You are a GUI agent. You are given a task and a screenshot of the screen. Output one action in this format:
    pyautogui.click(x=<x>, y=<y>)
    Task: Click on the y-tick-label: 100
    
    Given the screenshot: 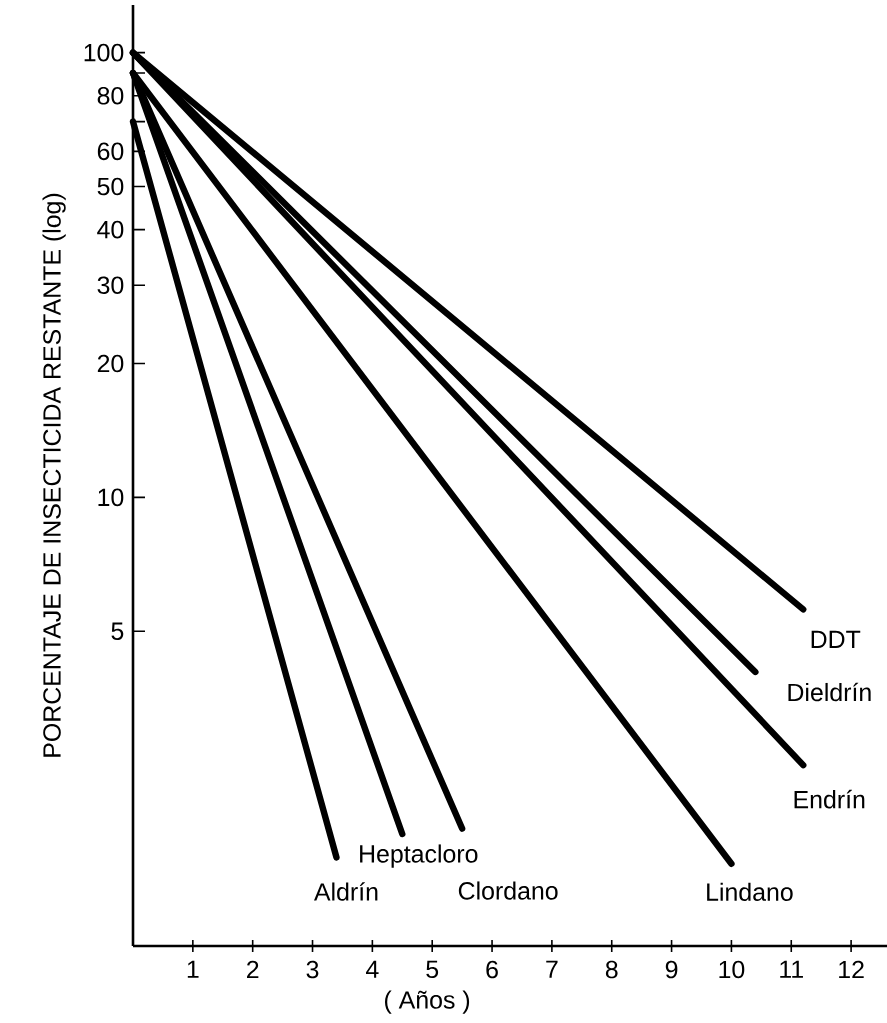 What is the action you would take?
    pyautogui.click(x=104, y=52)
    